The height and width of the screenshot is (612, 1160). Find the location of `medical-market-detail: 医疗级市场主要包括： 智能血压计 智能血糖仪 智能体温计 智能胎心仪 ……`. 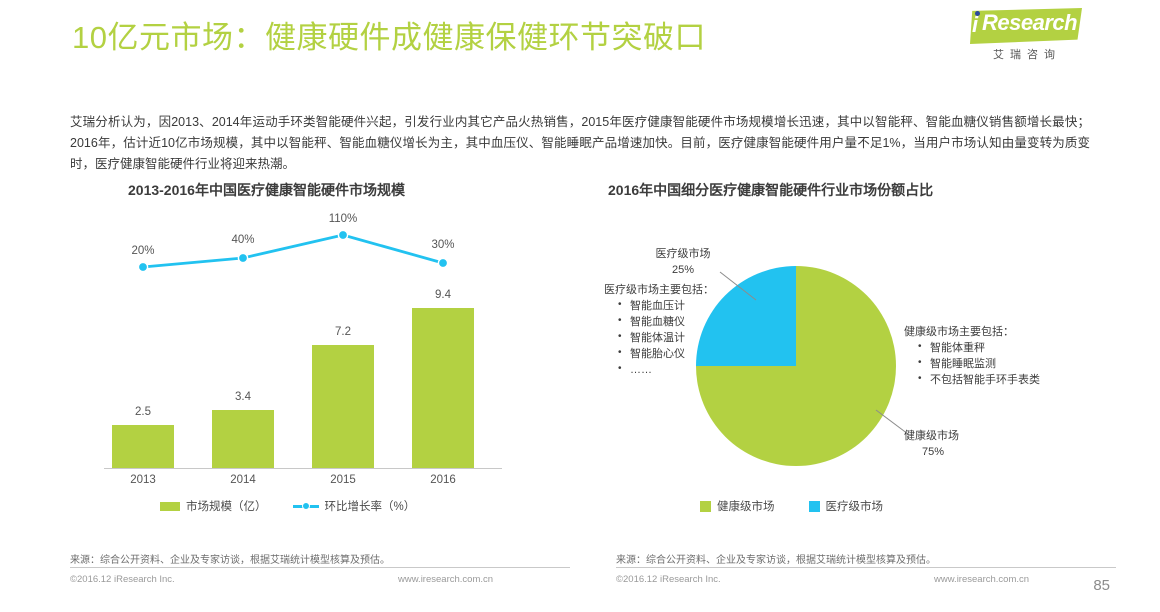

medical-market-detail: 医疗级市场主要包括： 智能血压计 智能血糖仪 智能体温计 智能胎心仪 …… is located at coordinates (684, 330).